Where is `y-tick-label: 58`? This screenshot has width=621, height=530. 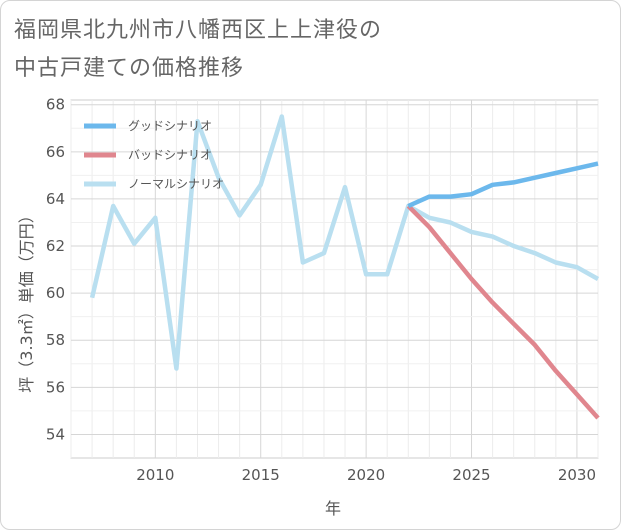 y-tick-label: 58 is located at coordinates (55, 340).